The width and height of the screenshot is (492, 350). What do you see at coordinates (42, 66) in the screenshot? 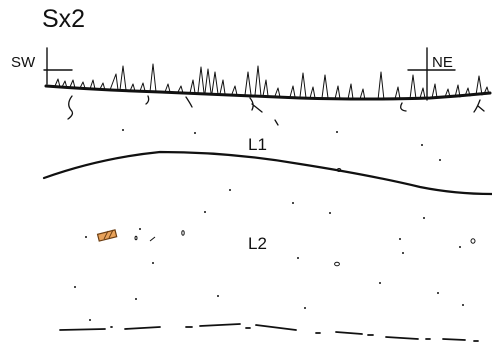
I see `orientation-marker-sw: SW` at bounding box center [42, 66].